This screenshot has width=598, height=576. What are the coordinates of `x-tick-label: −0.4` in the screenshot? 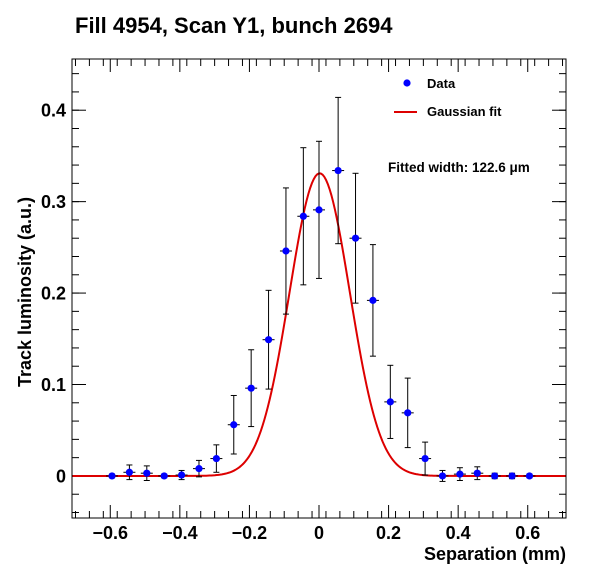 It's located at (180, 533).